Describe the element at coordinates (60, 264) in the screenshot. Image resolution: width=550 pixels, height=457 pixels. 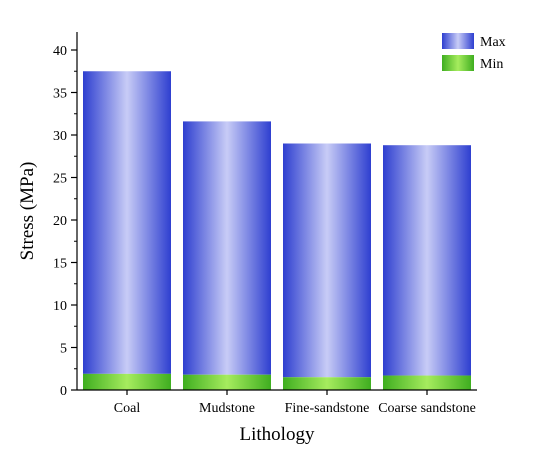
I see `y-tick-label: 15` at that location.